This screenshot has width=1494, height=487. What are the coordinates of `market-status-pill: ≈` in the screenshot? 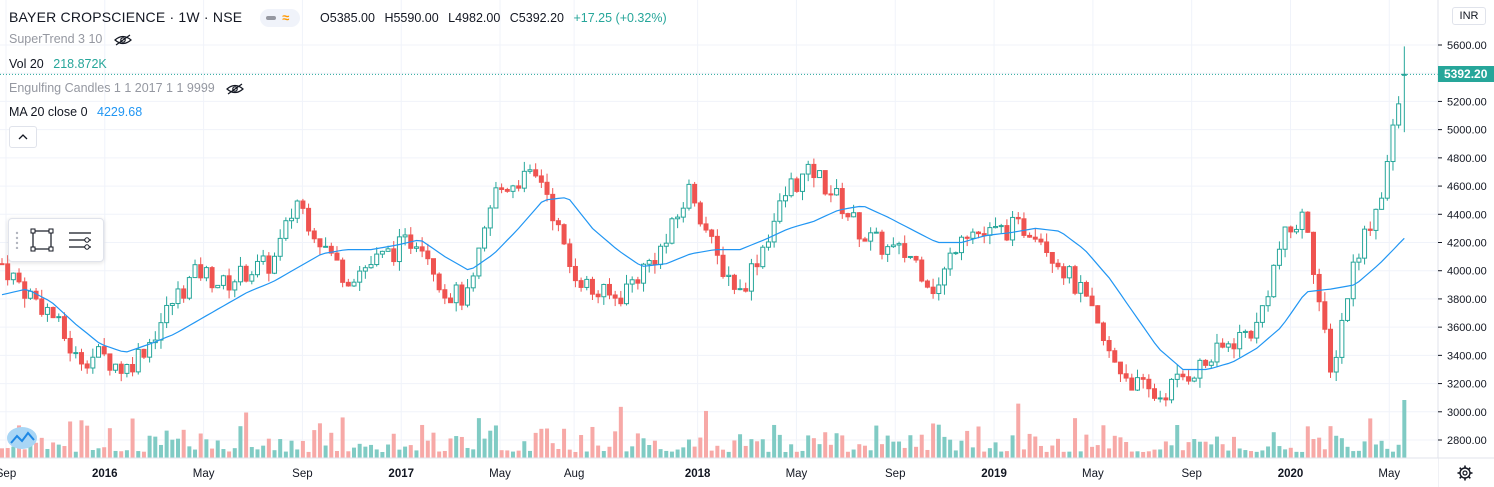 It's located at (280, 18).